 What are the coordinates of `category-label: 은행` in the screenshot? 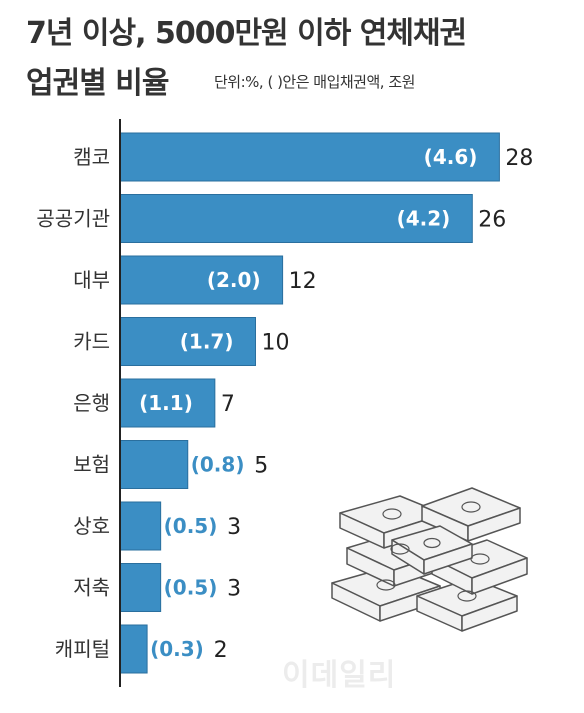 It's located at (91, 403).